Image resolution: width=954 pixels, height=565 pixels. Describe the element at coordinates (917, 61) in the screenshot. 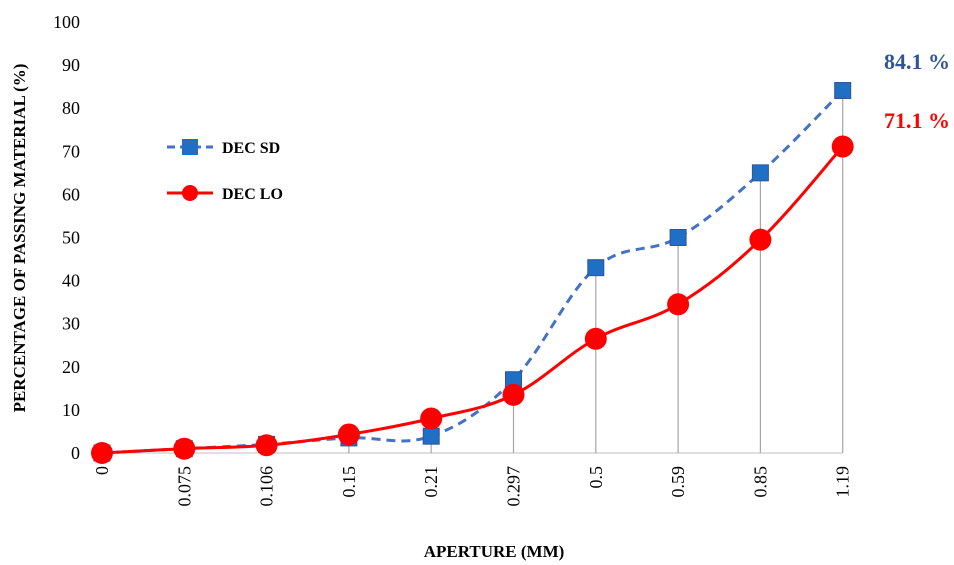

I see `end-label-dec-sd: 84.1 %` at that location.